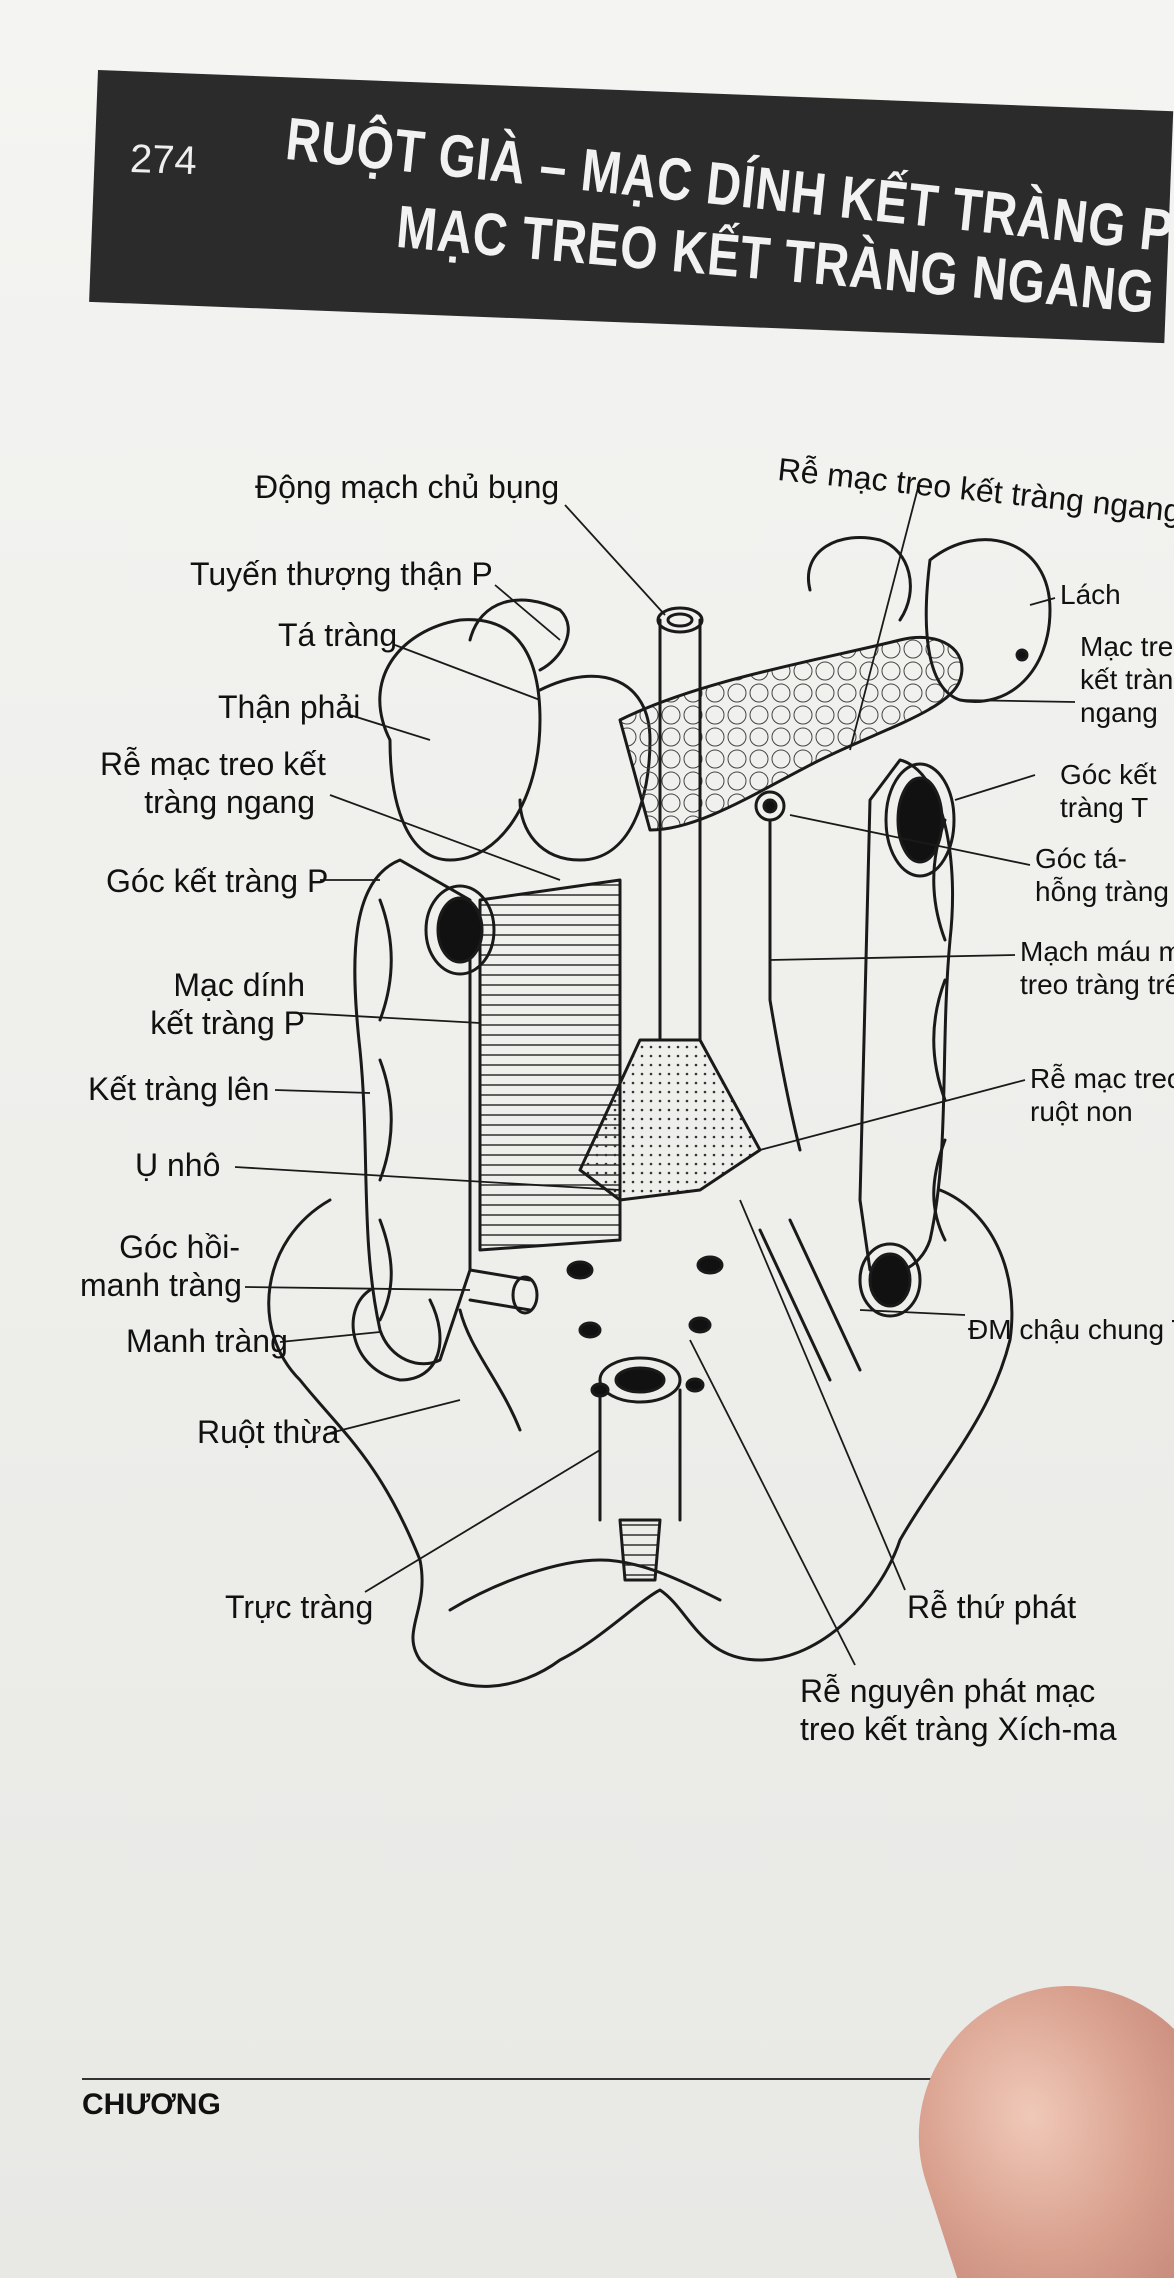  Describe the element at coordinates (1097, 968) in the screenshot. I see `label-superior-mesenteric-vessels: Mạch máu mạc treo tràng trên` at that location.